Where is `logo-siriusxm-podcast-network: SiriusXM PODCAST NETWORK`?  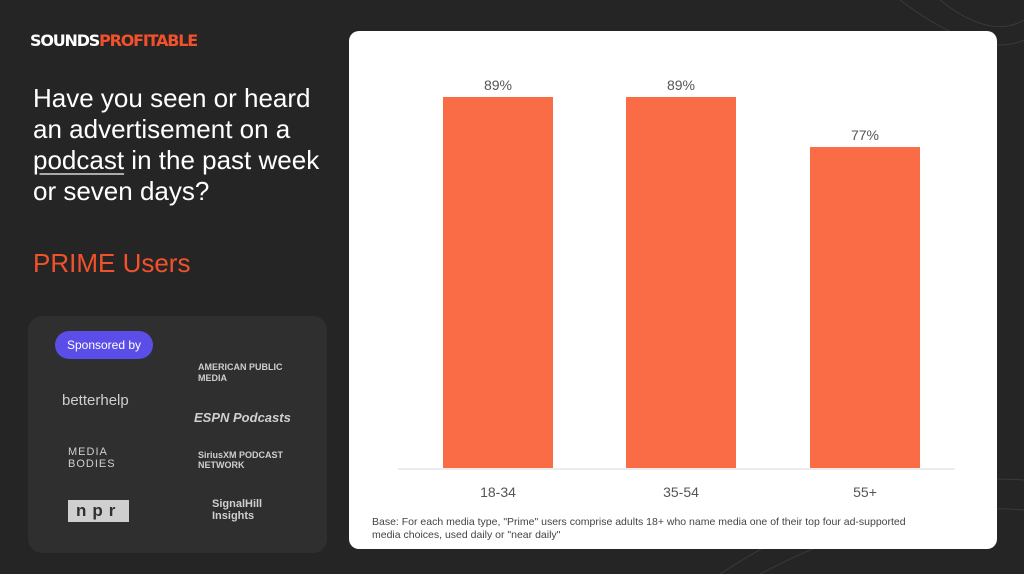
logo-siriusxm-podcast-network: SiriusXM PODCAST NETWORK is located at coordinates (241, 460).